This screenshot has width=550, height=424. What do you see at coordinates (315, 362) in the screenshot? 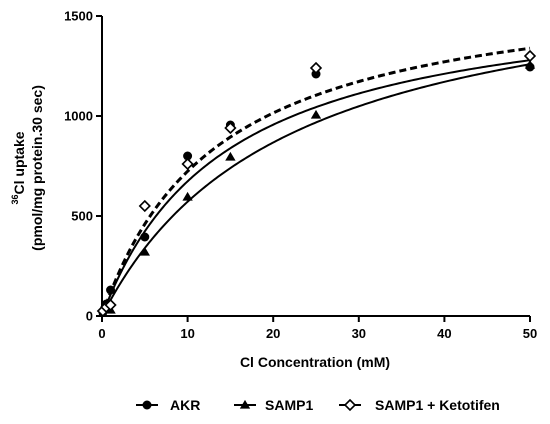
I see `x-axis-title: Cl Concentration (mM)` at bounding box center [315, 362].